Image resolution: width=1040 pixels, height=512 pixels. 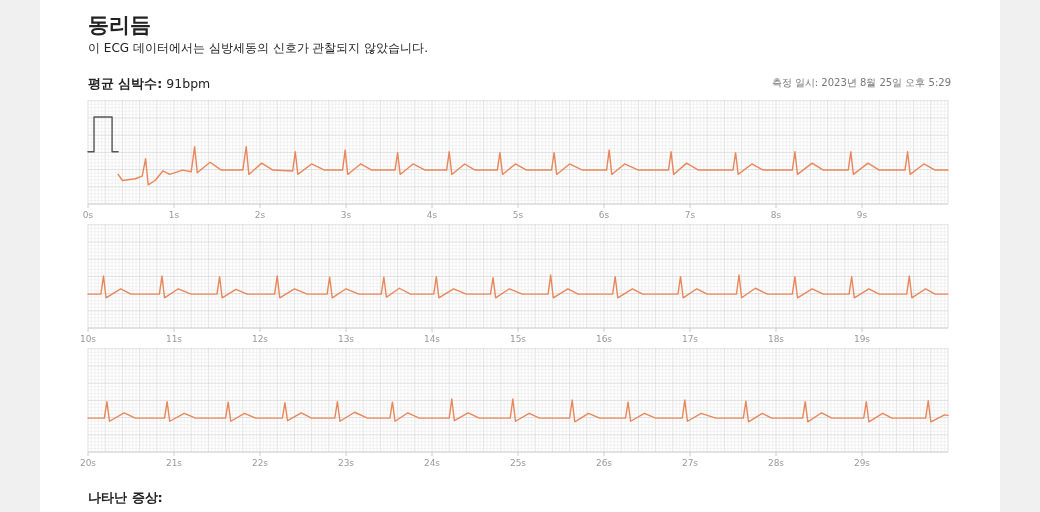 I want to click on x-tick-label: 23s, so click(x=346, y=463).